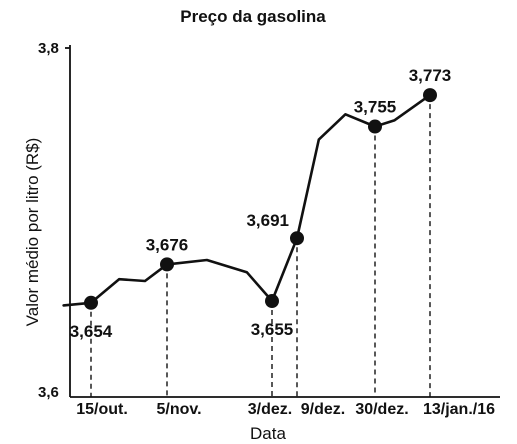  Describe the element at coordinates (430, 75) in the screenshot. I see `data-label-13-jan-16: 3,773` at that location.